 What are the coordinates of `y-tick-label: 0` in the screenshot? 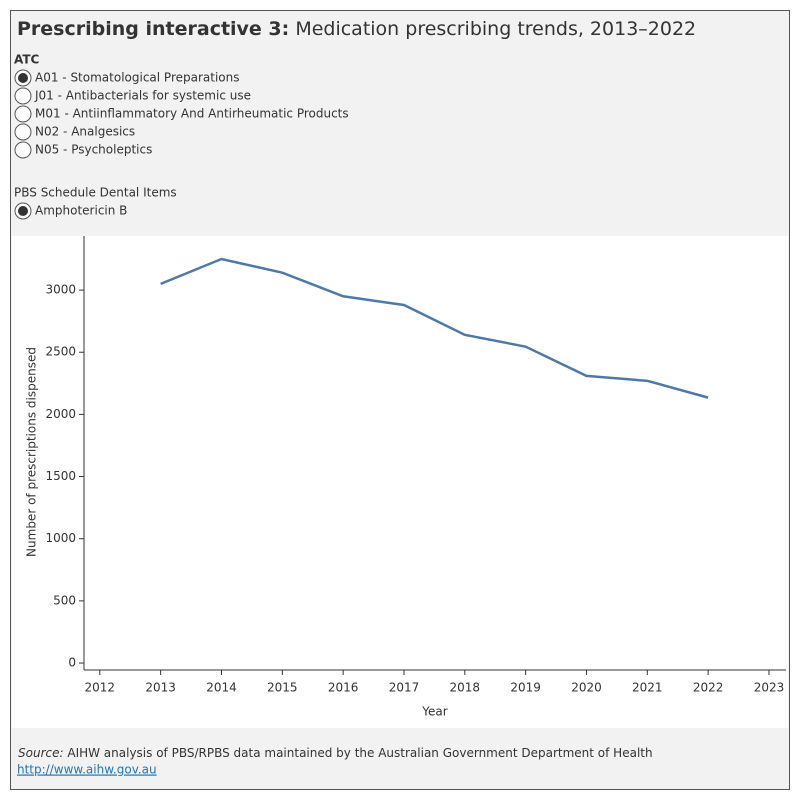 It's located at (72, 663).